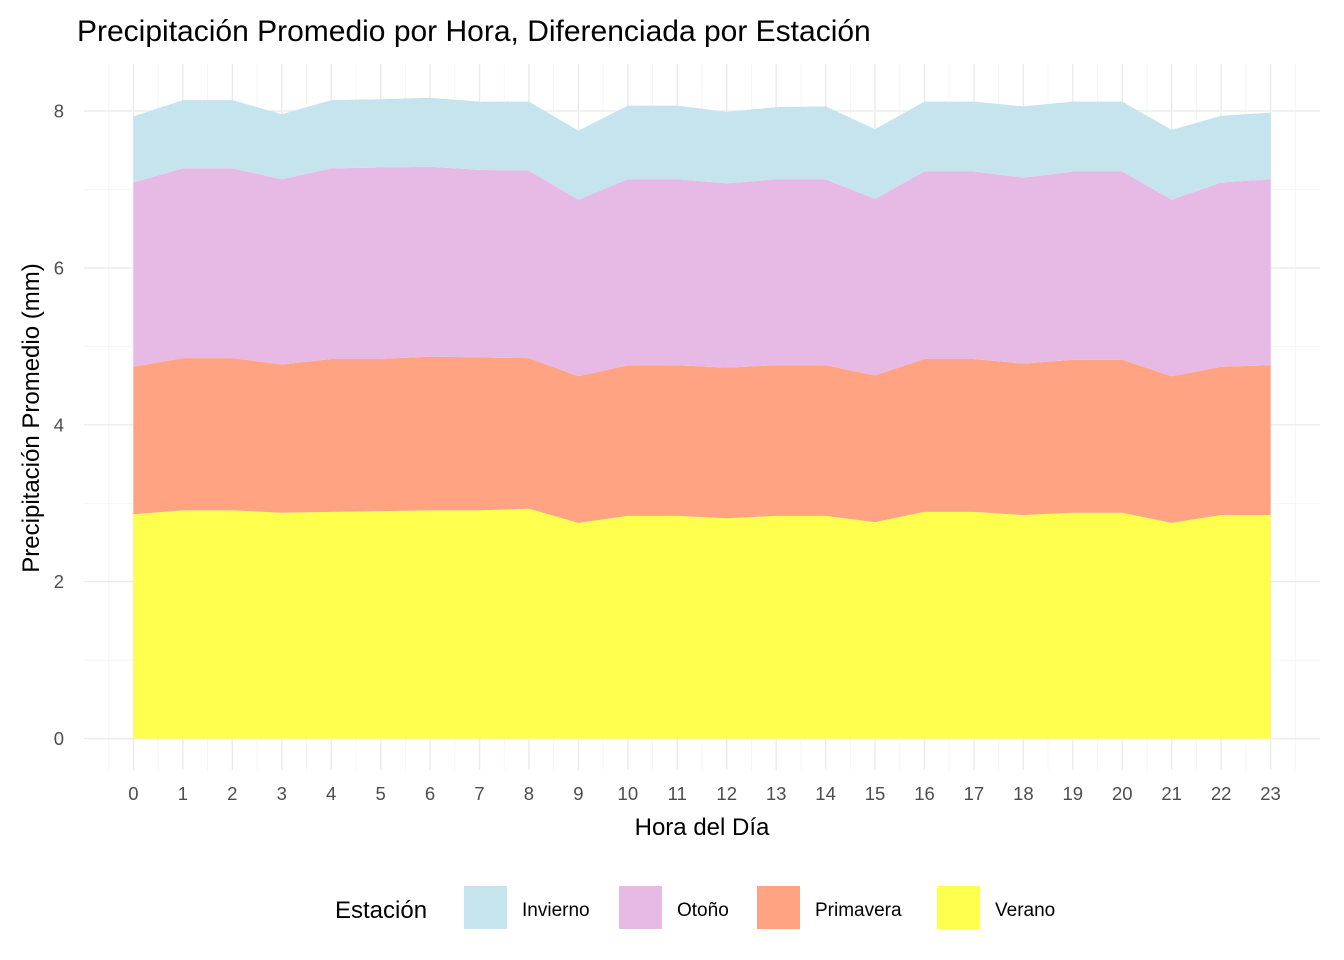 This screenshot has height=960, width=1344. What do you see at coordinates (825, 793) in the screenshot?
I see `x-tick-label: 14` at bounding box center [825, 793].